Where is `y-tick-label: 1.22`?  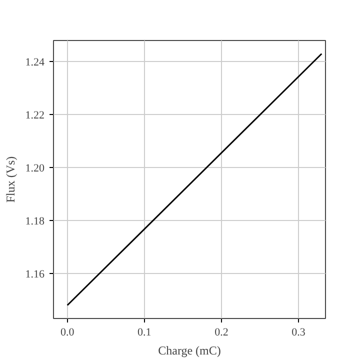
y-tick-label: 1.22 is located at coordinates (34, 116).